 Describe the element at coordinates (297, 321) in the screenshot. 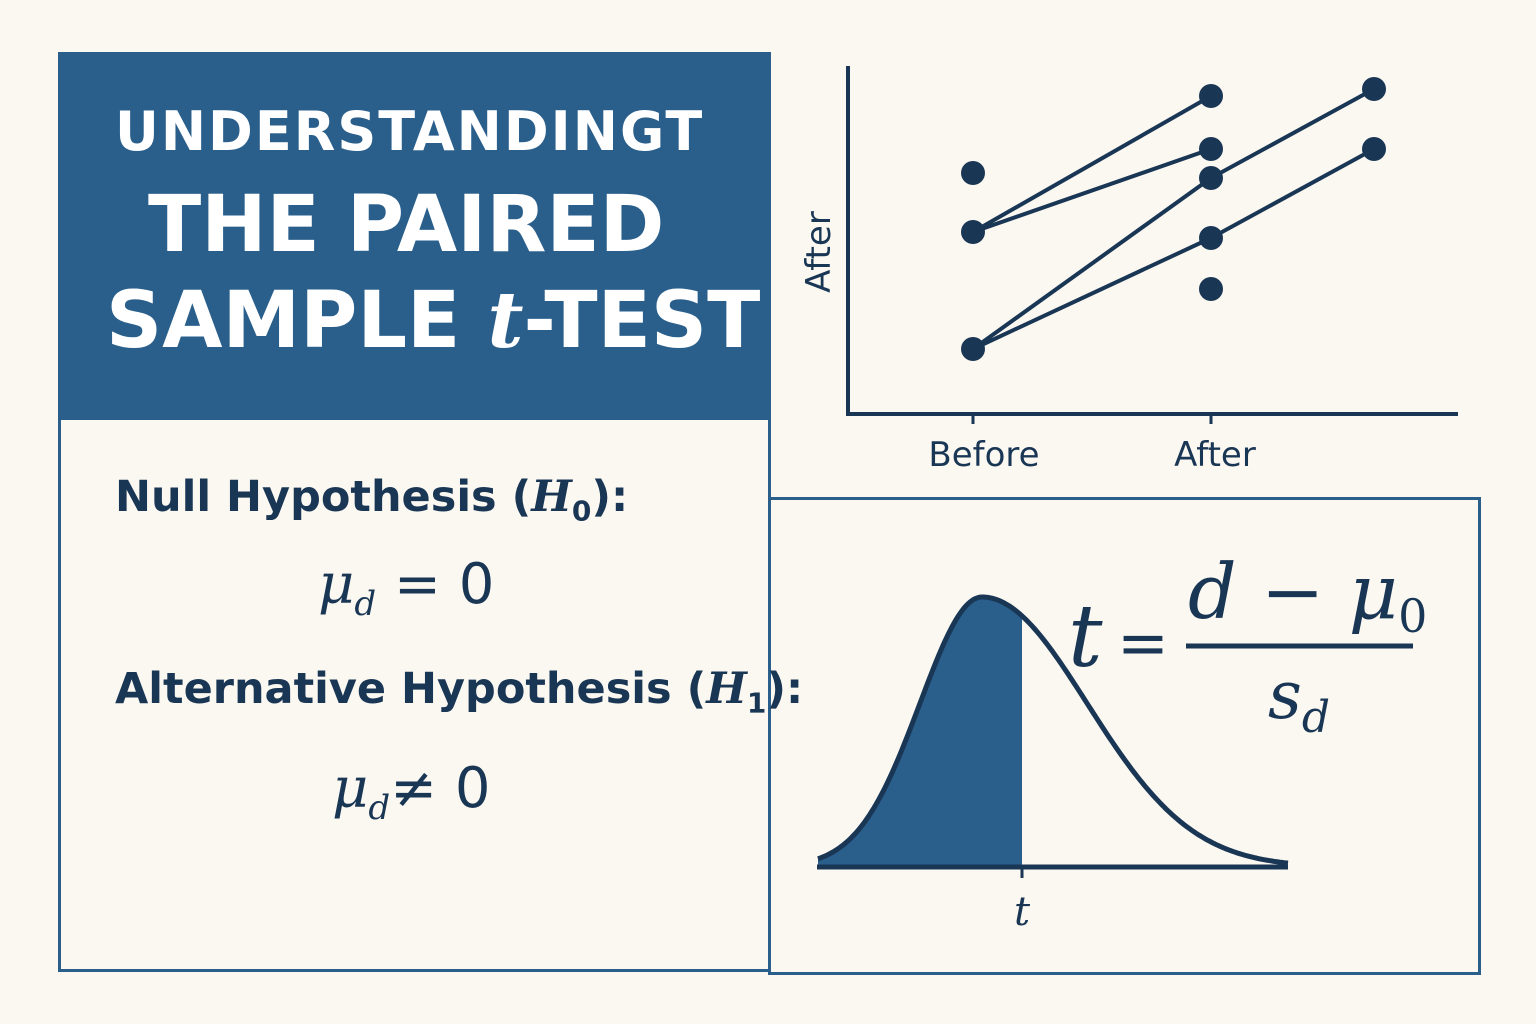

I see `title-text: SAMPLE` at that location.